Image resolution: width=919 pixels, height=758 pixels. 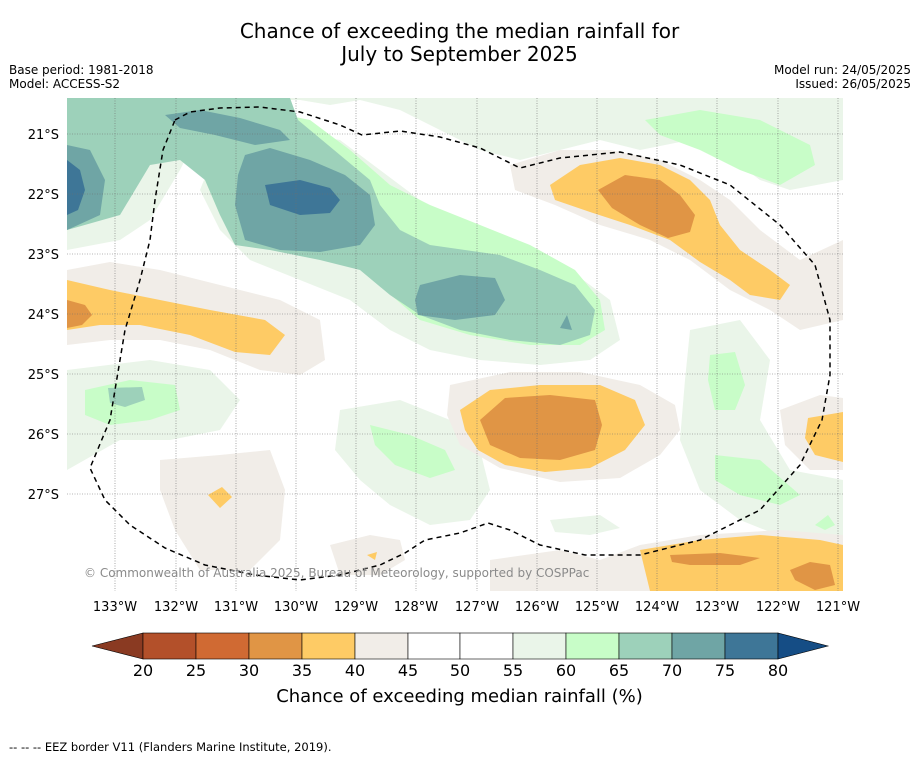 What do you see at coordinates (838, 607) in the screenshot?
I see `lon-label: 121°W` at bounding box center [838, 607].